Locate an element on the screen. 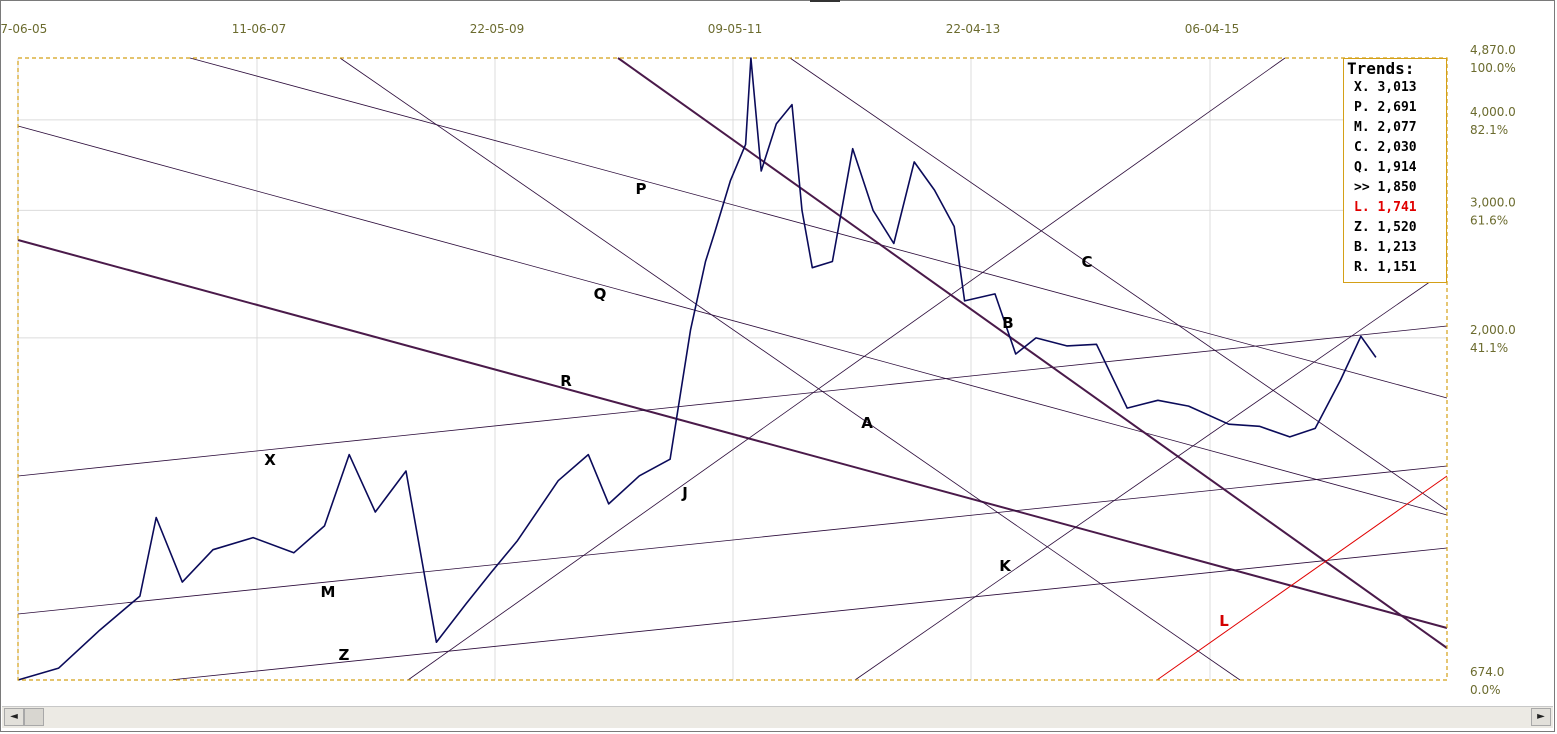 This screenshot has width=1557, height=734. x-tick-label: 09-05-11 is located at coordinates (735, 29).